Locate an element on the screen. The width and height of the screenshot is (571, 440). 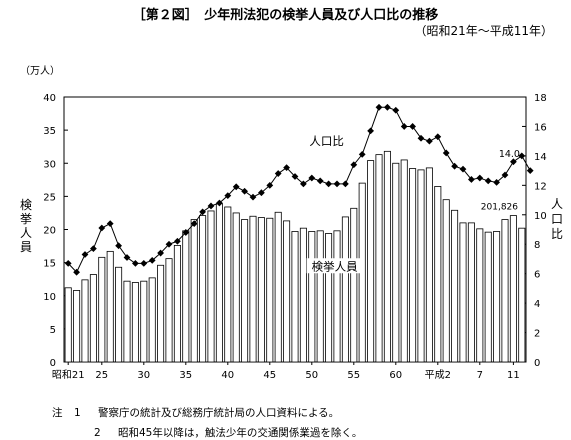
x-axis-tick-label: 60 is located at coordinates (395, 375).